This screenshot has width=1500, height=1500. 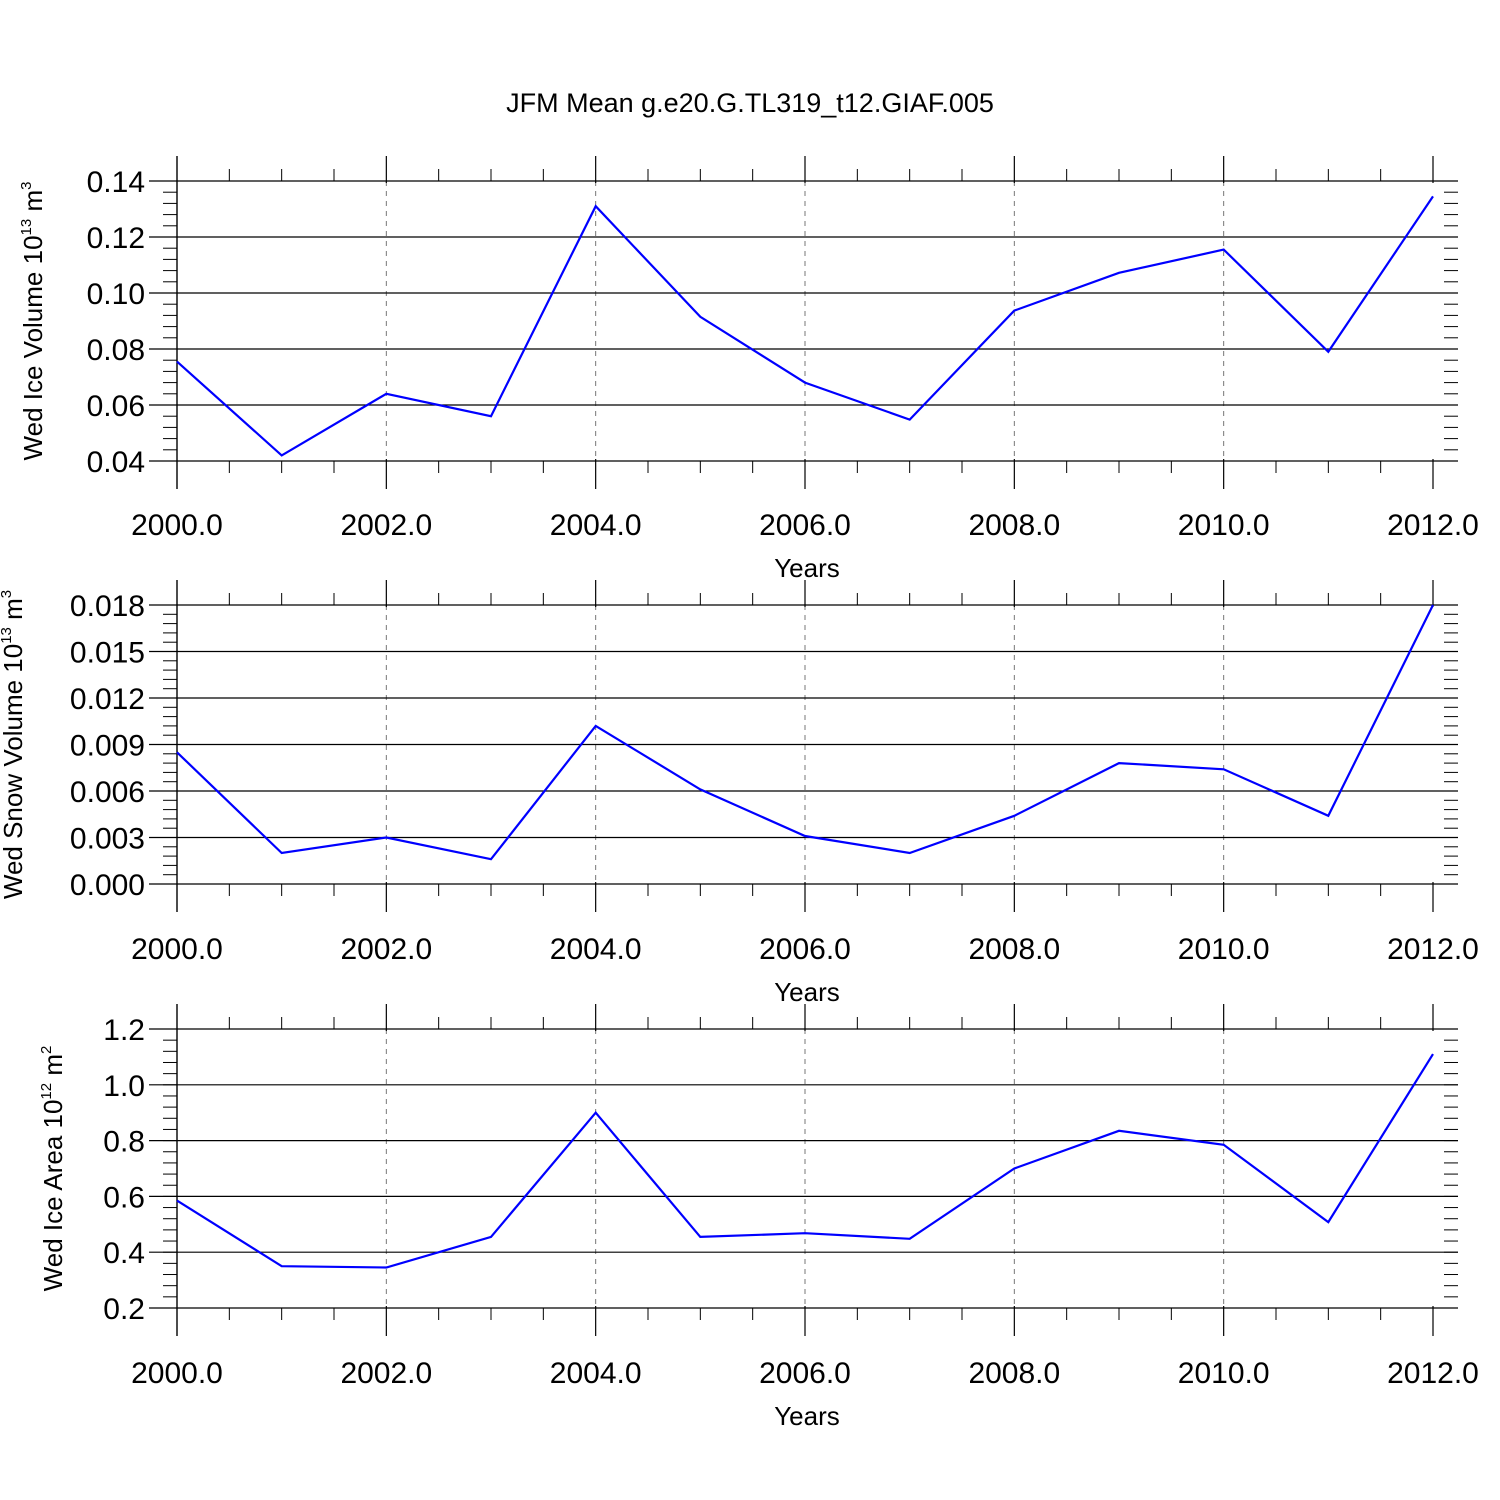 What do you see at coordinates (124, 1309) in the screenshot?
I see `y-tick-label: 0.2` at bounding box center [124, 1309].